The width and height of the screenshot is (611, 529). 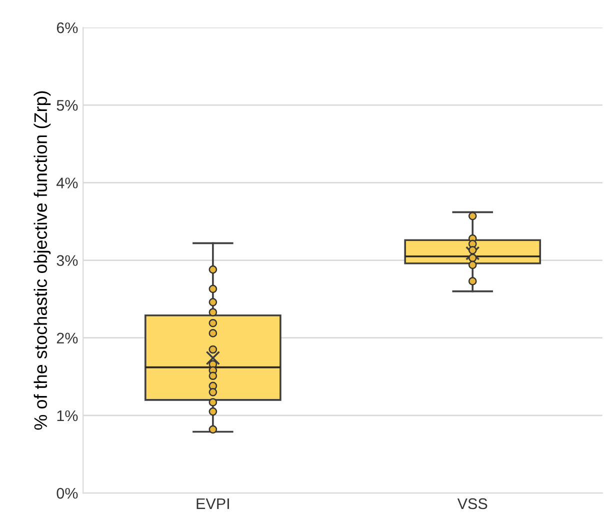 What do you see at coordinates (42, 260) in the screenshot?
I see `y-axis-title: % of the stochastic objective function (Zrp)` at bounding box center [42, 260].